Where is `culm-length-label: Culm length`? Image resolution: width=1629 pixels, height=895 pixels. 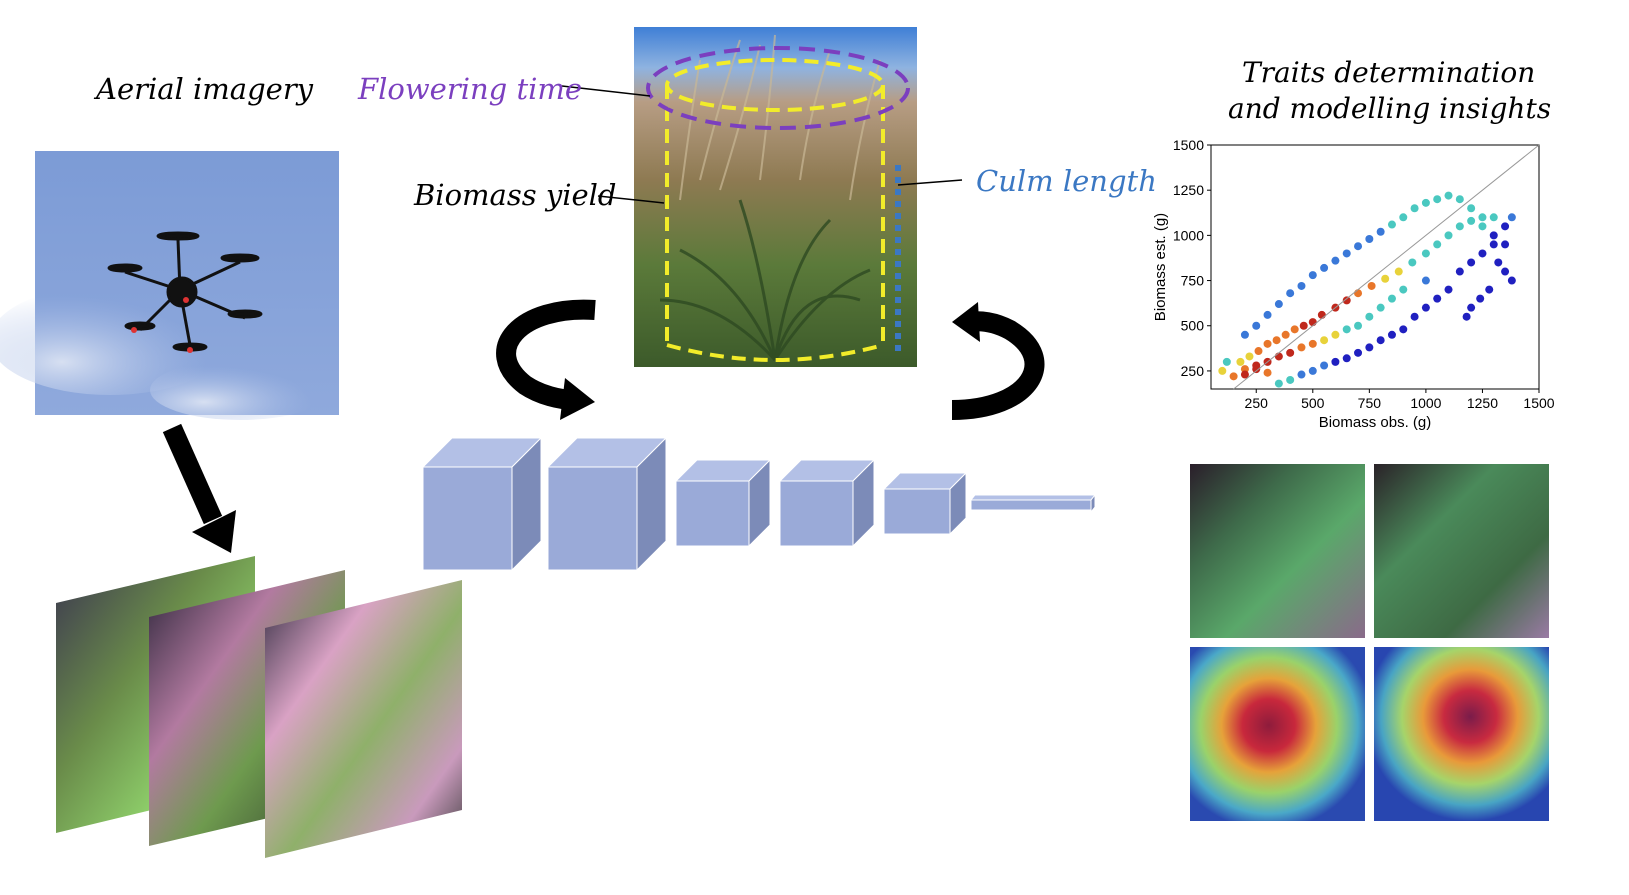
culm-length-label: Culm length is located at coordinates (1066, 181).